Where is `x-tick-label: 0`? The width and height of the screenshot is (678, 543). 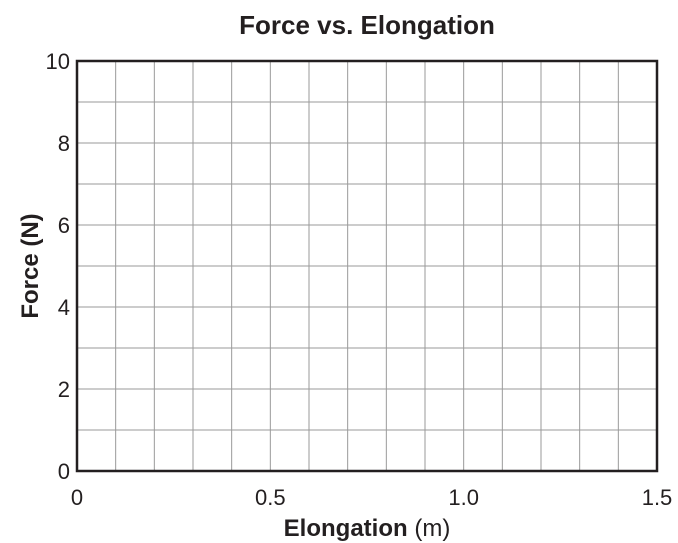 x-tick-label: 0 is located at coordinates (77, 497).